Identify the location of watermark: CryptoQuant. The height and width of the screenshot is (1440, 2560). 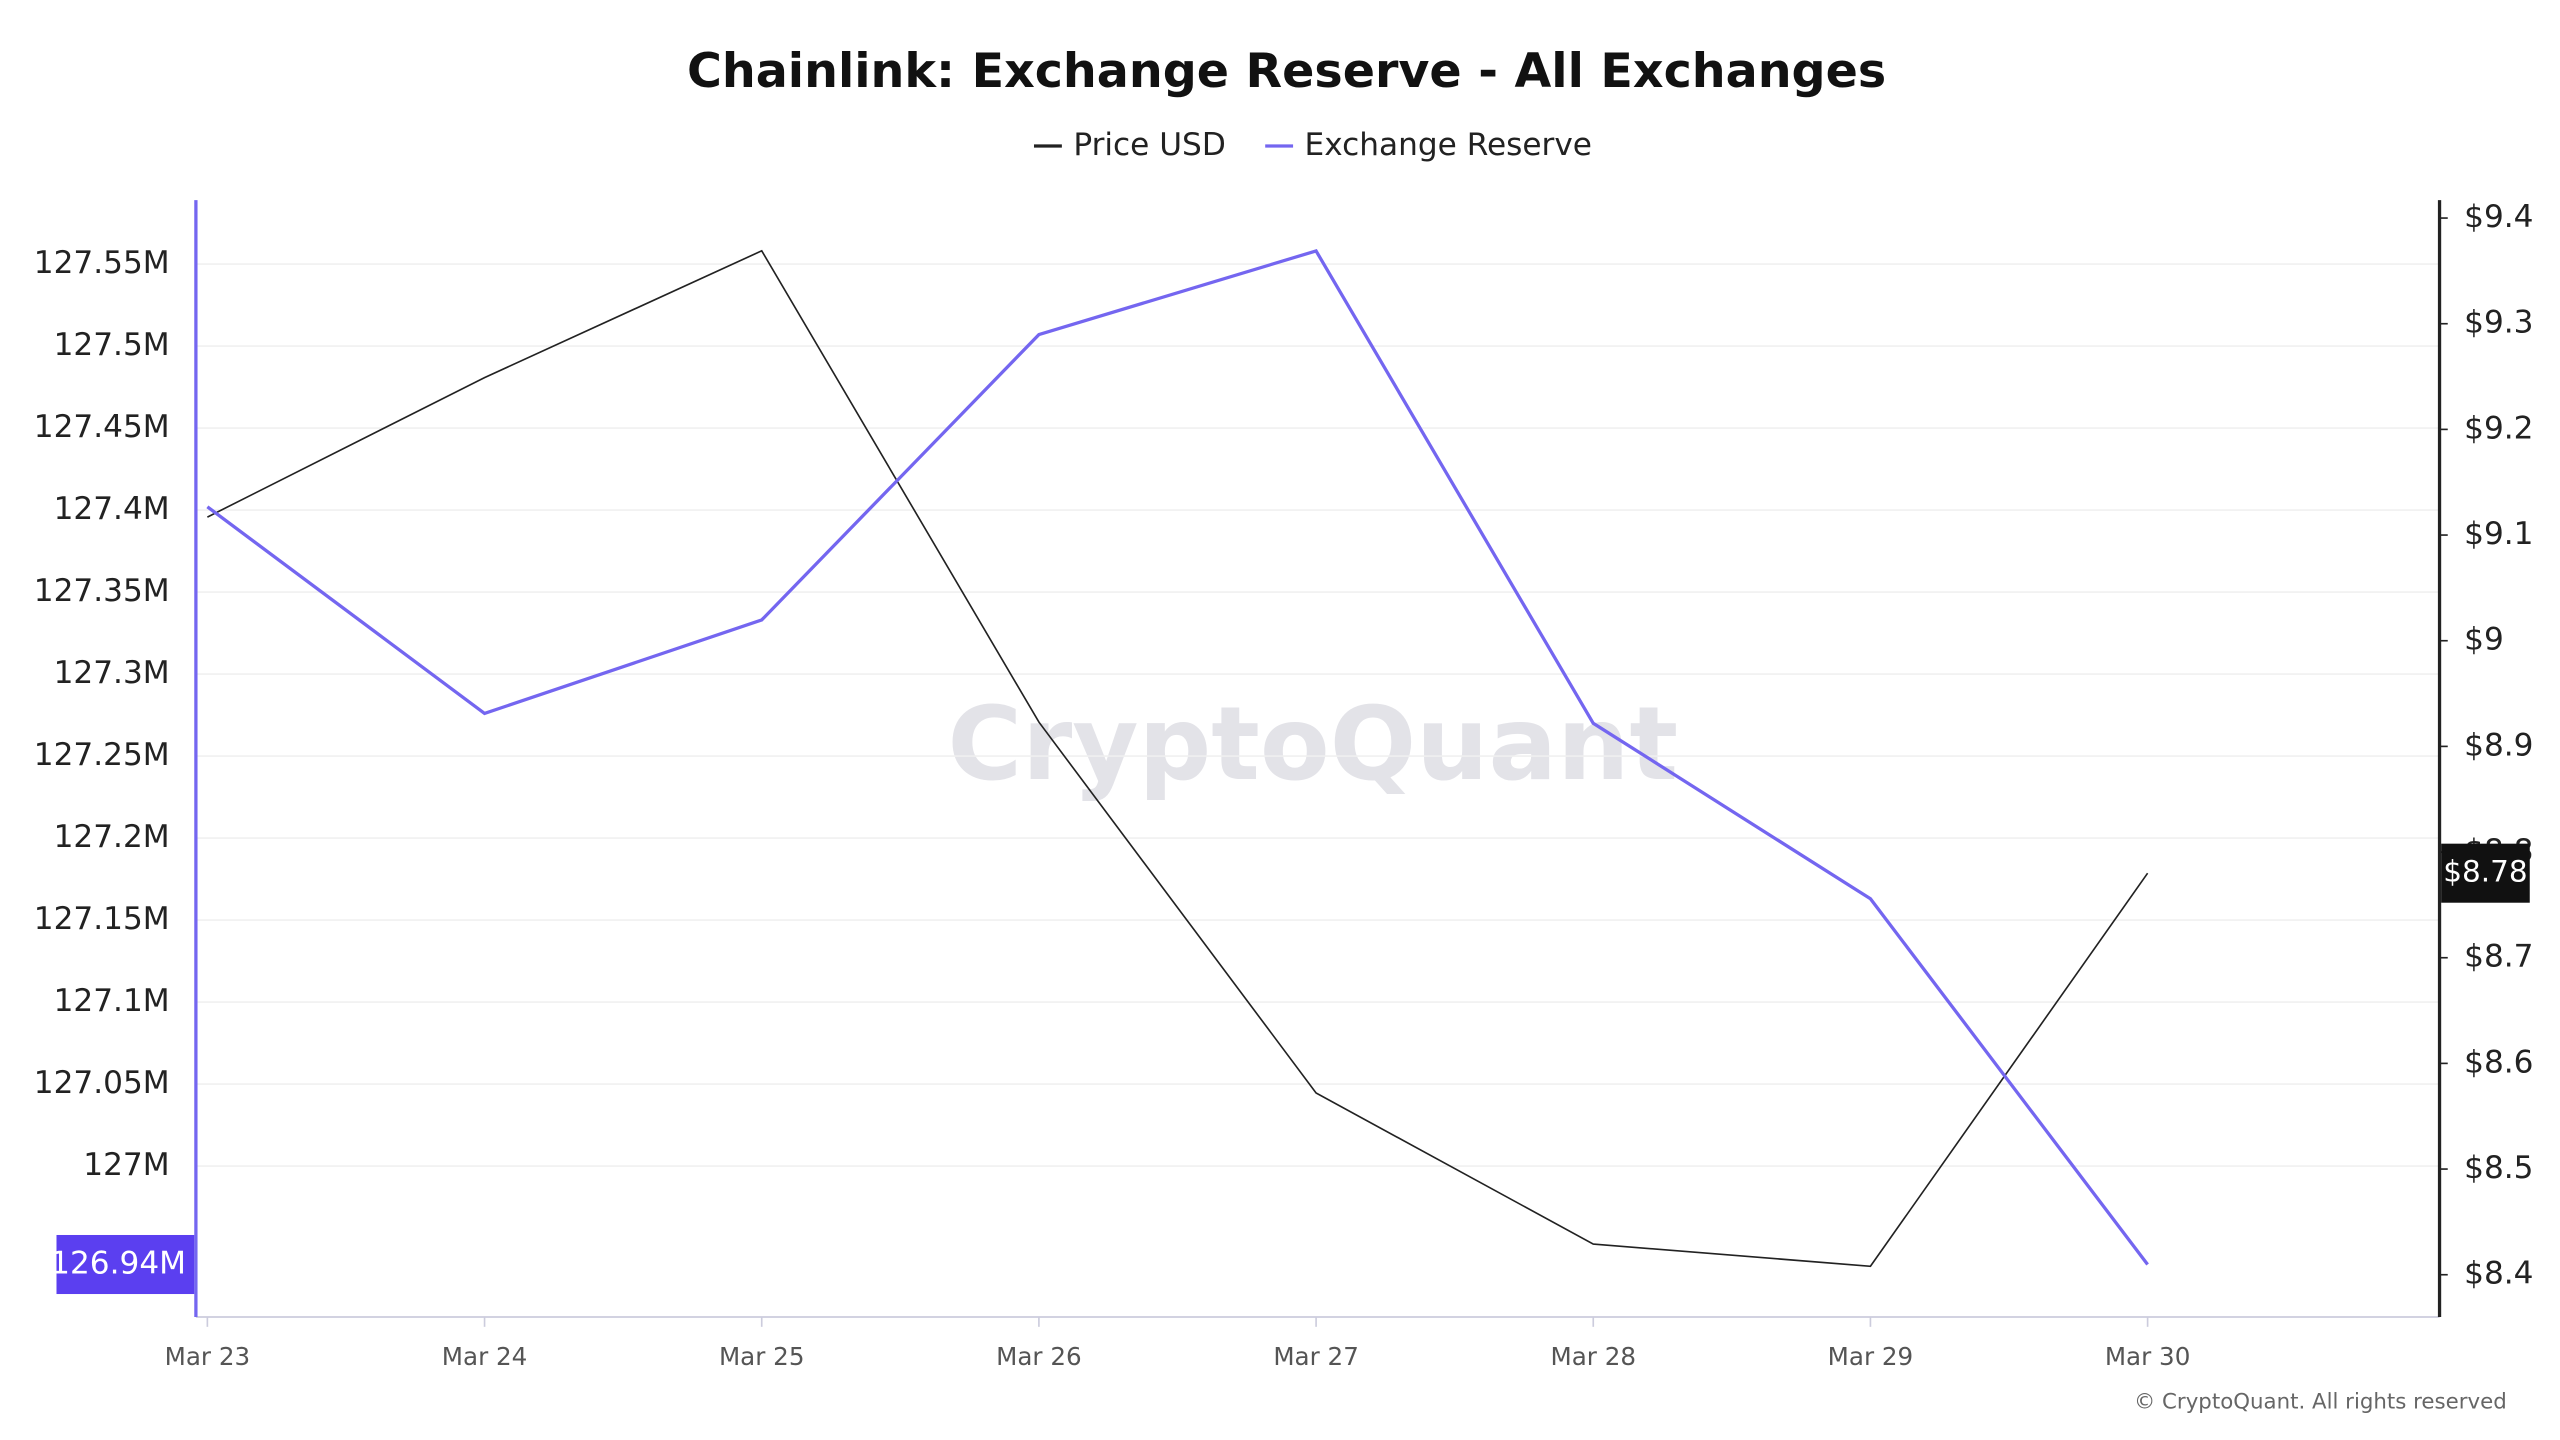
(1312, 744).